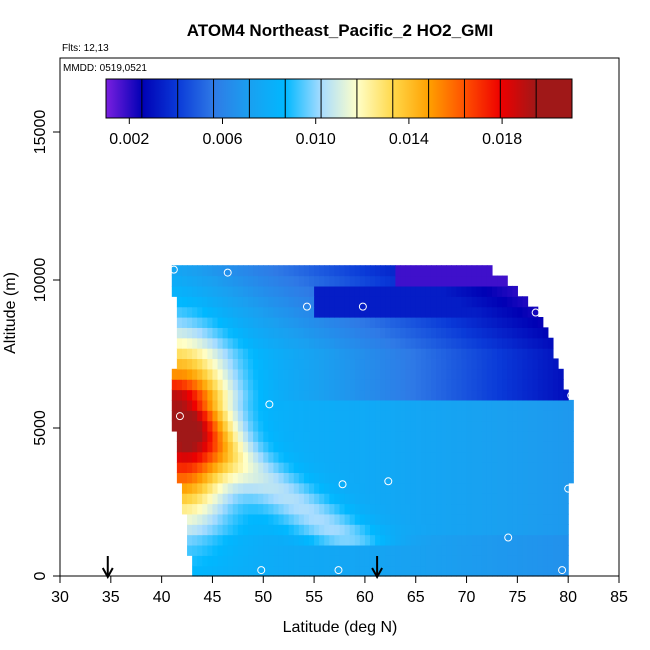  I want to click on colorbar-segment, so click(411, 98).